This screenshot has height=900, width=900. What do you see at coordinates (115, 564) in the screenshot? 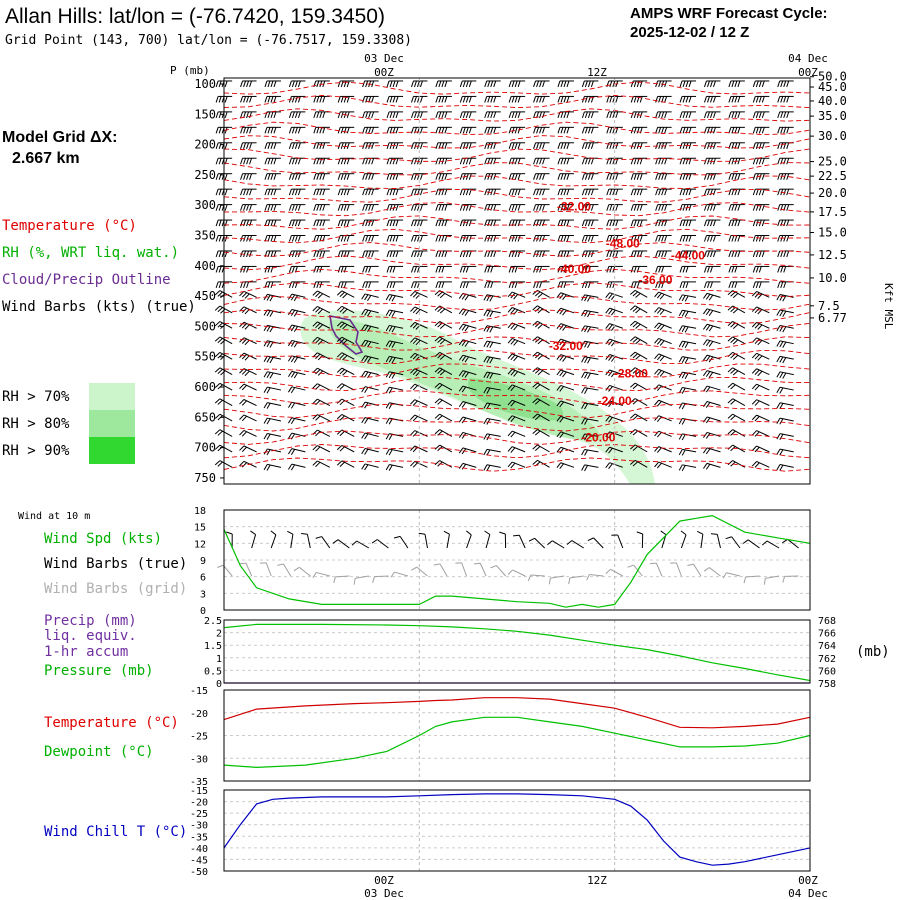
I see `legend-wind-barbs-true: Wind Barbs (true)` at bounding box center [115, 564].